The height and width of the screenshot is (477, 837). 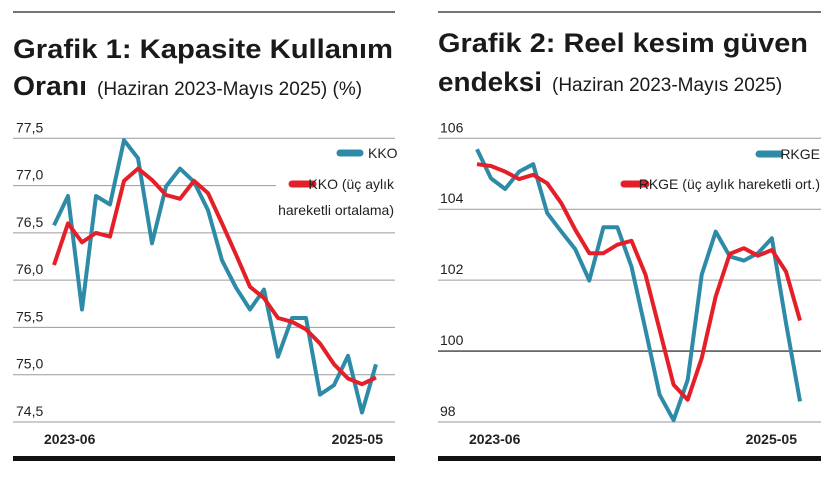 What do you see at coordinates (351, 184) in the screenshot?
I see `legend-label: KKO (üç aylık` at bounding box center [351, 184].